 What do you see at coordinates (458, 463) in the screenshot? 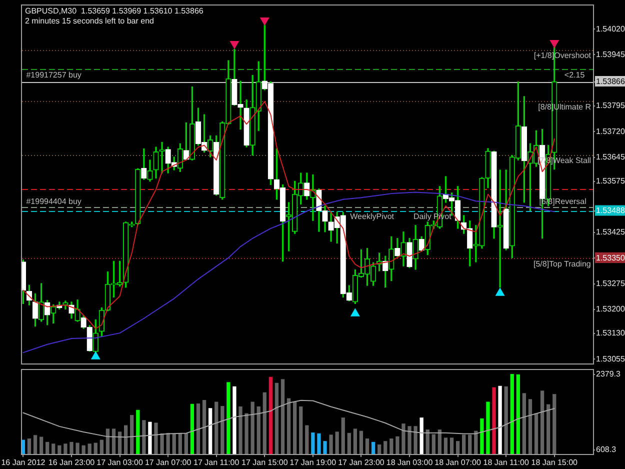
I see `x-tick-label: 18 Jan 07:00` at bounding box center [458, 463].